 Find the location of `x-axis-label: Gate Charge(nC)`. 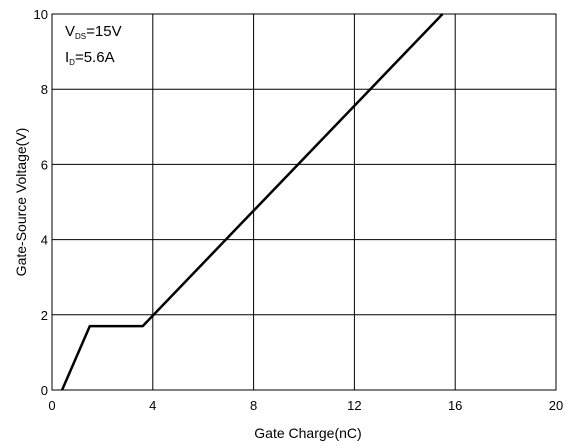

x-axis-label: Gate Charge(nC) is located at coordinates (307, 433).